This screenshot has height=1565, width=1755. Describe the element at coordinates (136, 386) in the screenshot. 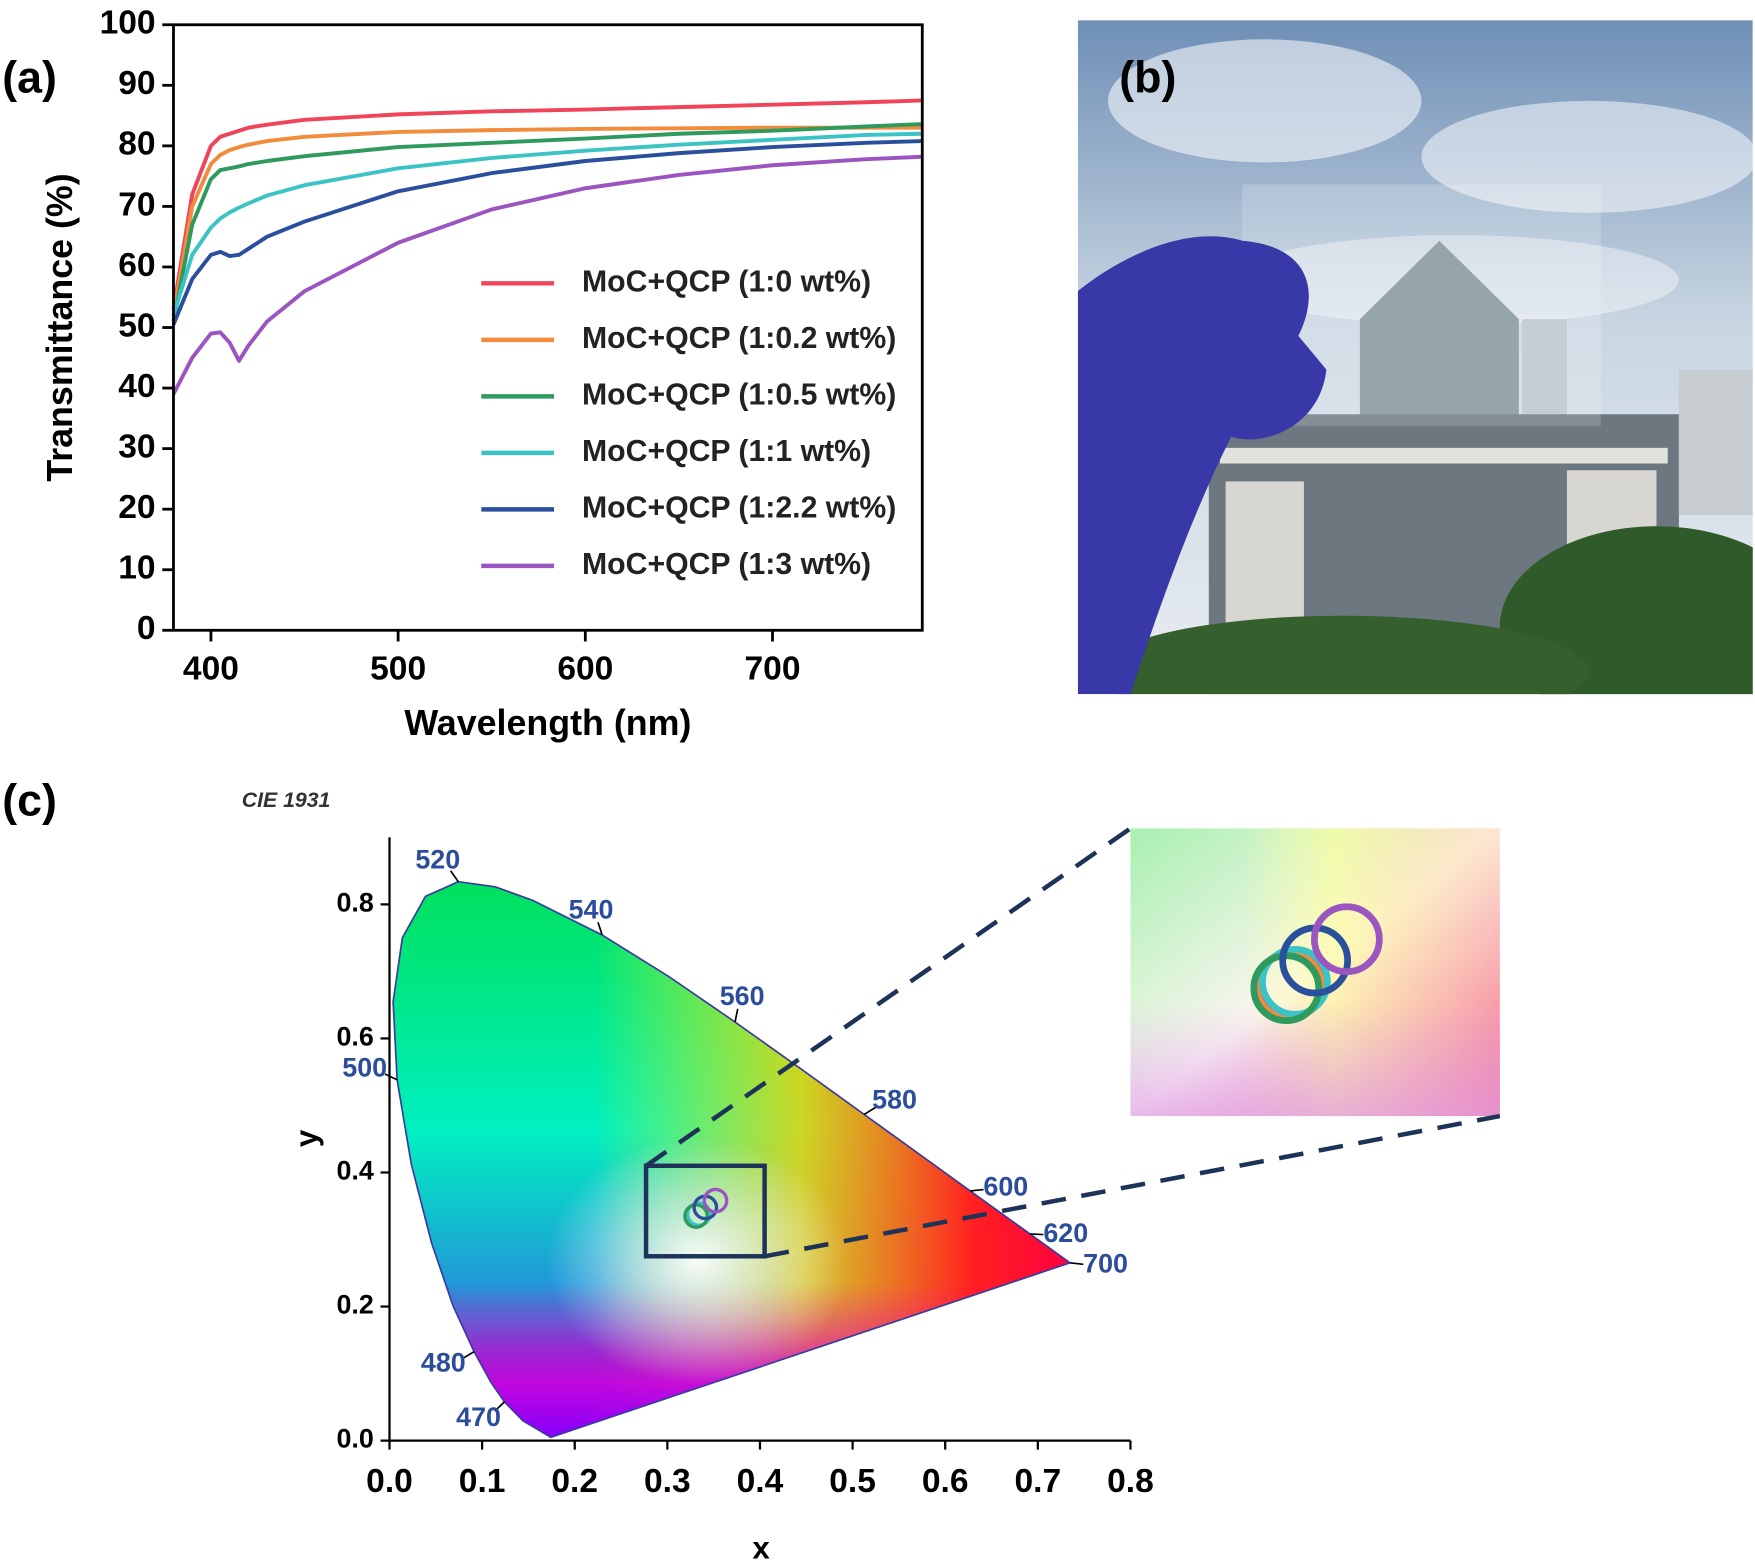

I see `y-tick-label: 40` at that location.